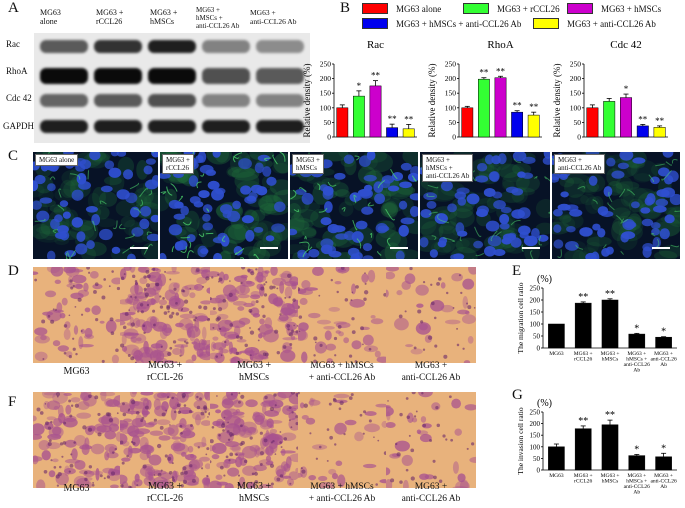  Describe the element at coordinates (307, 101) in the screenshot. I see `y-axis-label: Relative density (%)` at that location.